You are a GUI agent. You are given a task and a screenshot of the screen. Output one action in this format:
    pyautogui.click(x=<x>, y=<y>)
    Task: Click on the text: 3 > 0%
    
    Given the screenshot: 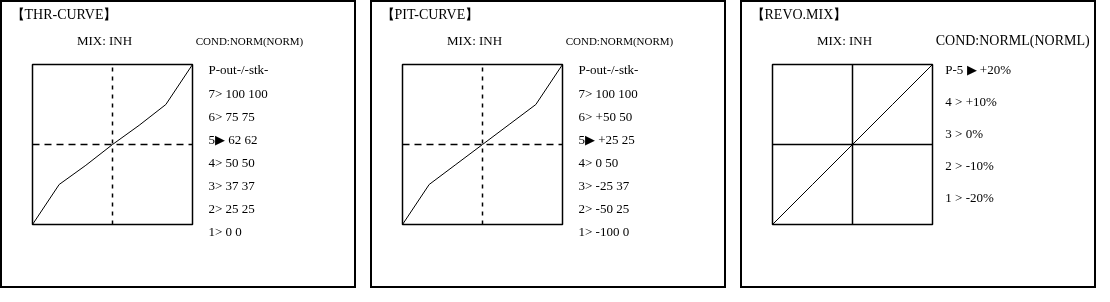 What is the action you would take?
    pyautogui.click(x=964, y=133)
    